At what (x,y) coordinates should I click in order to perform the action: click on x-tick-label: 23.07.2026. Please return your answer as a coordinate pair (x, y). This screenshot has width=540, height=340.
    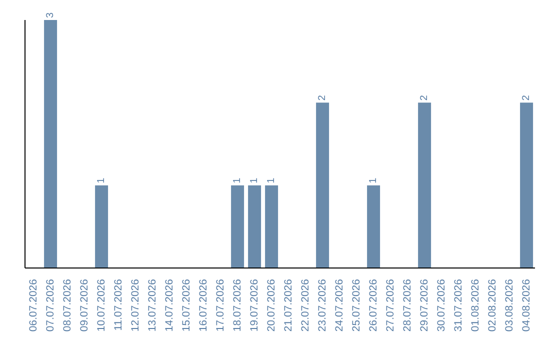
    Looking at the image, I should click on (322, 305).